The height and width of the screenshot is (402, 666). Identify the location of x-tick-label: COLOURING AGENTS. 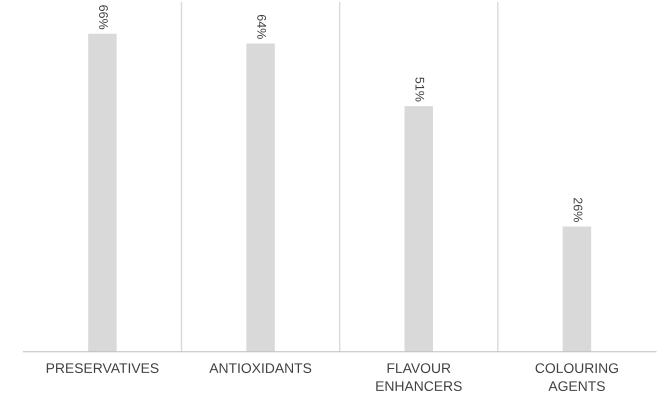
(577, 377).